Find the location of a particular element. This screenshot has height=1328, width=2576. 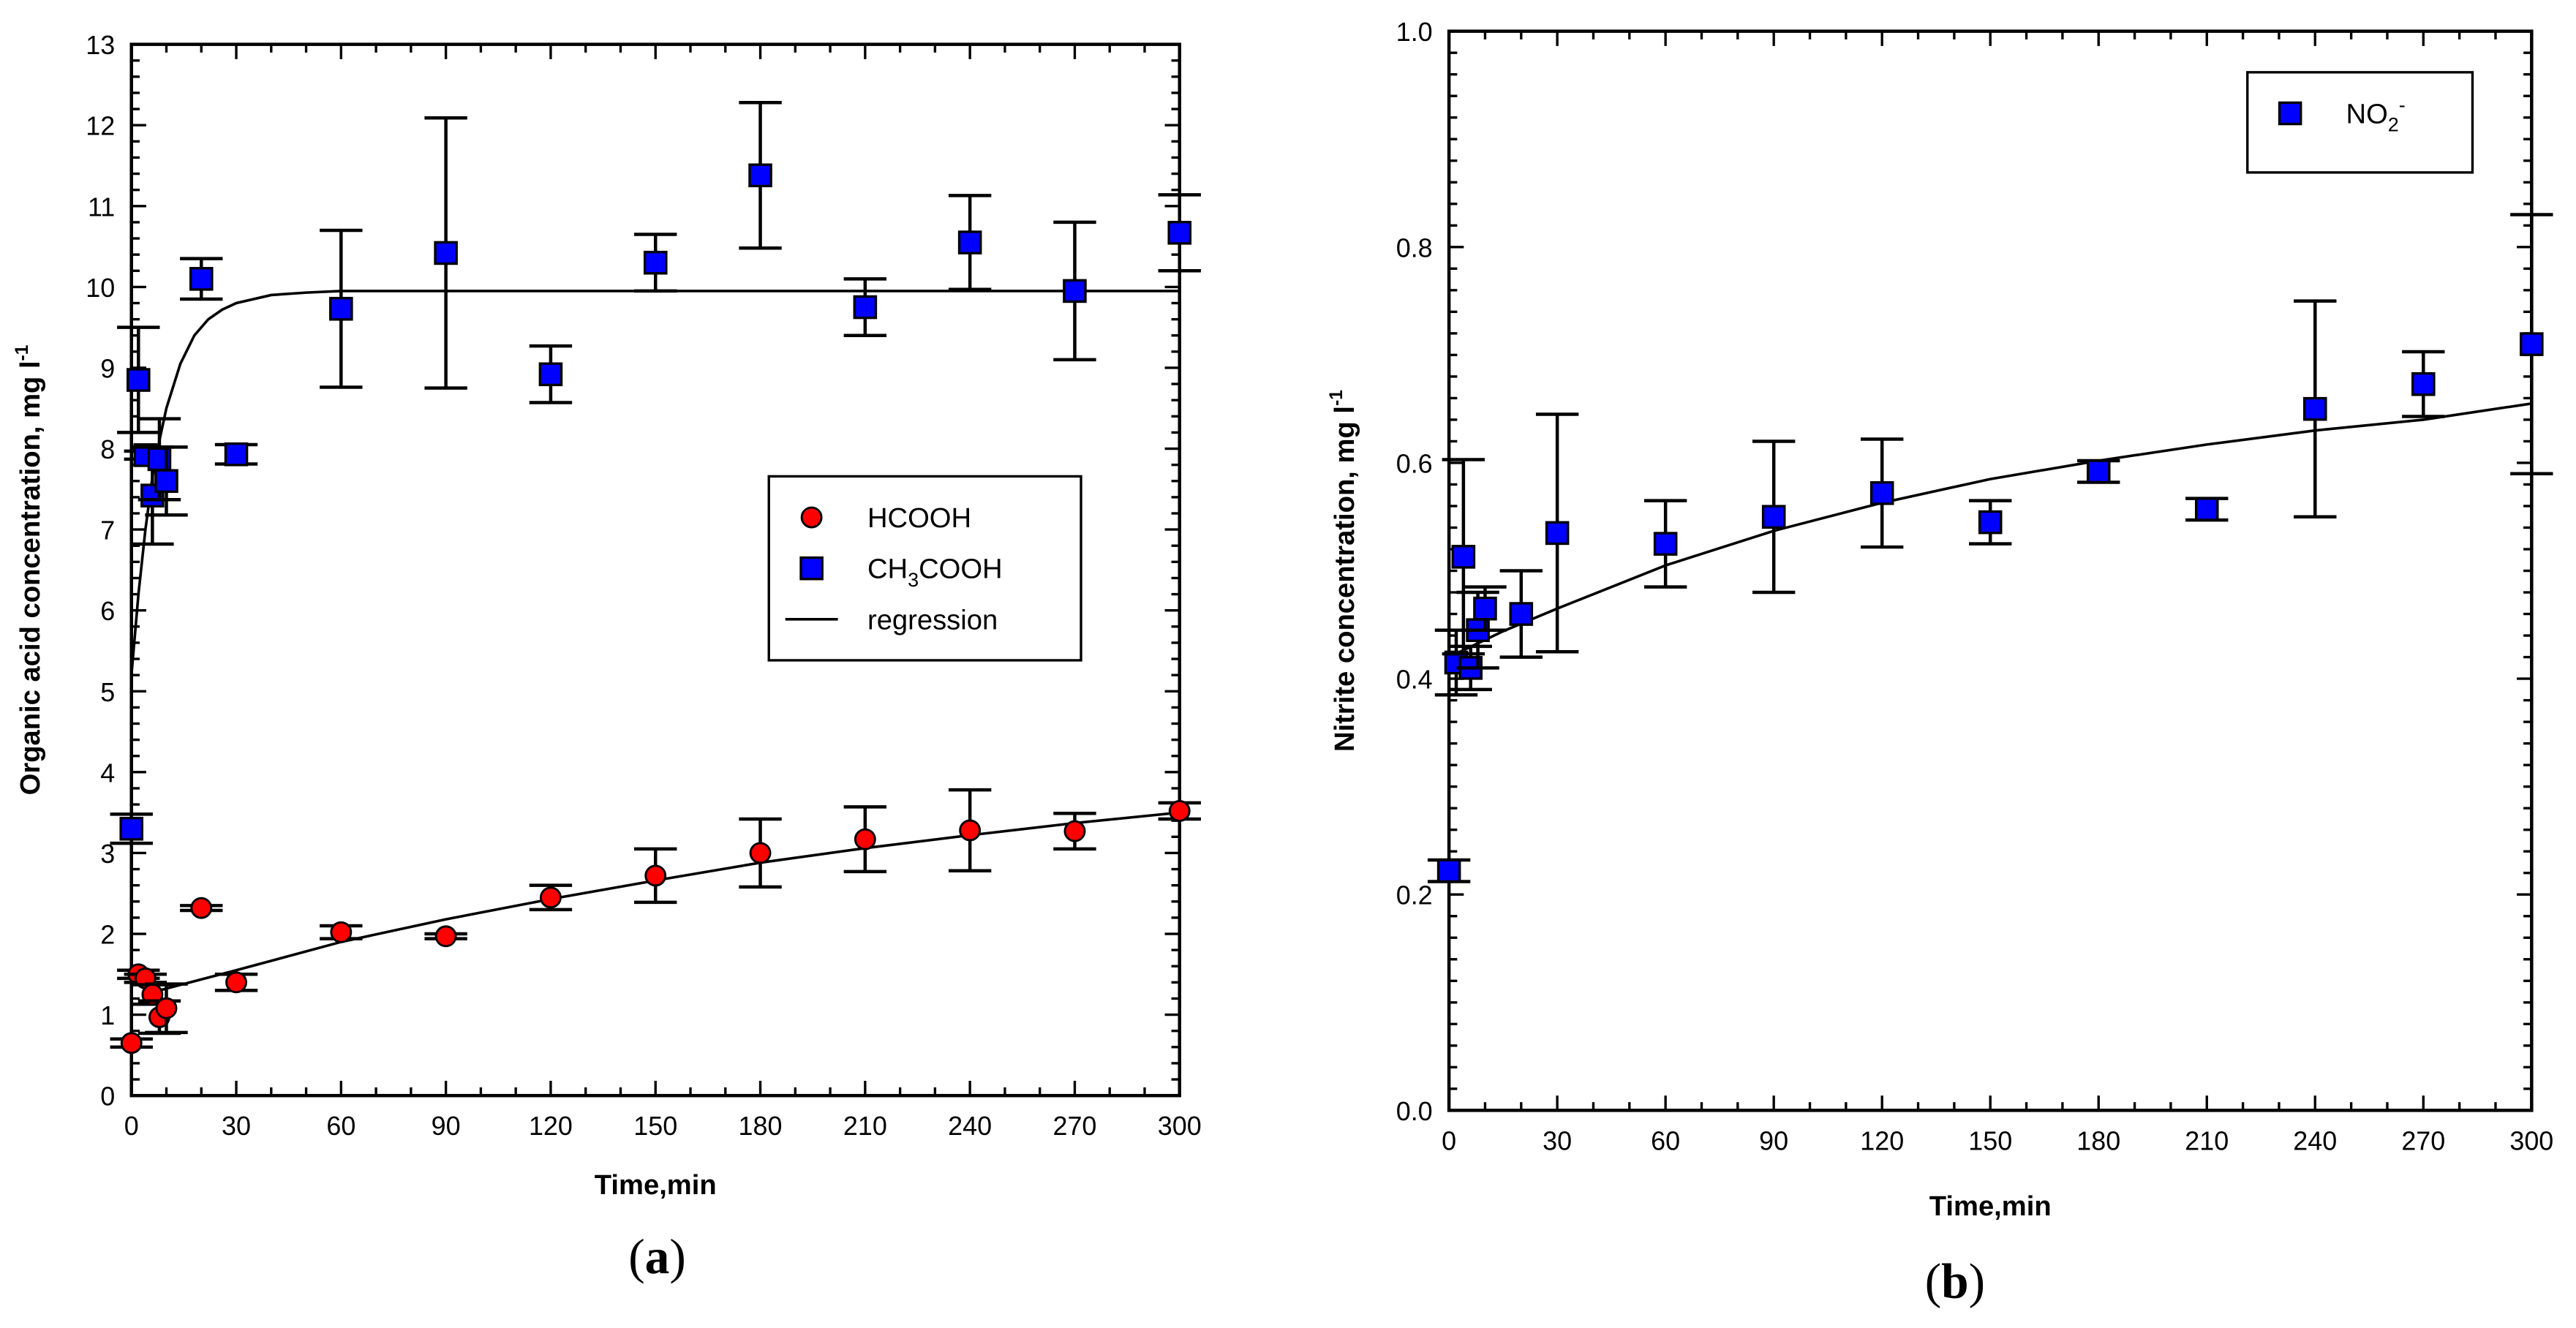

legend: HCOOH CH3COOH regression is located at coordinates (924, 568).